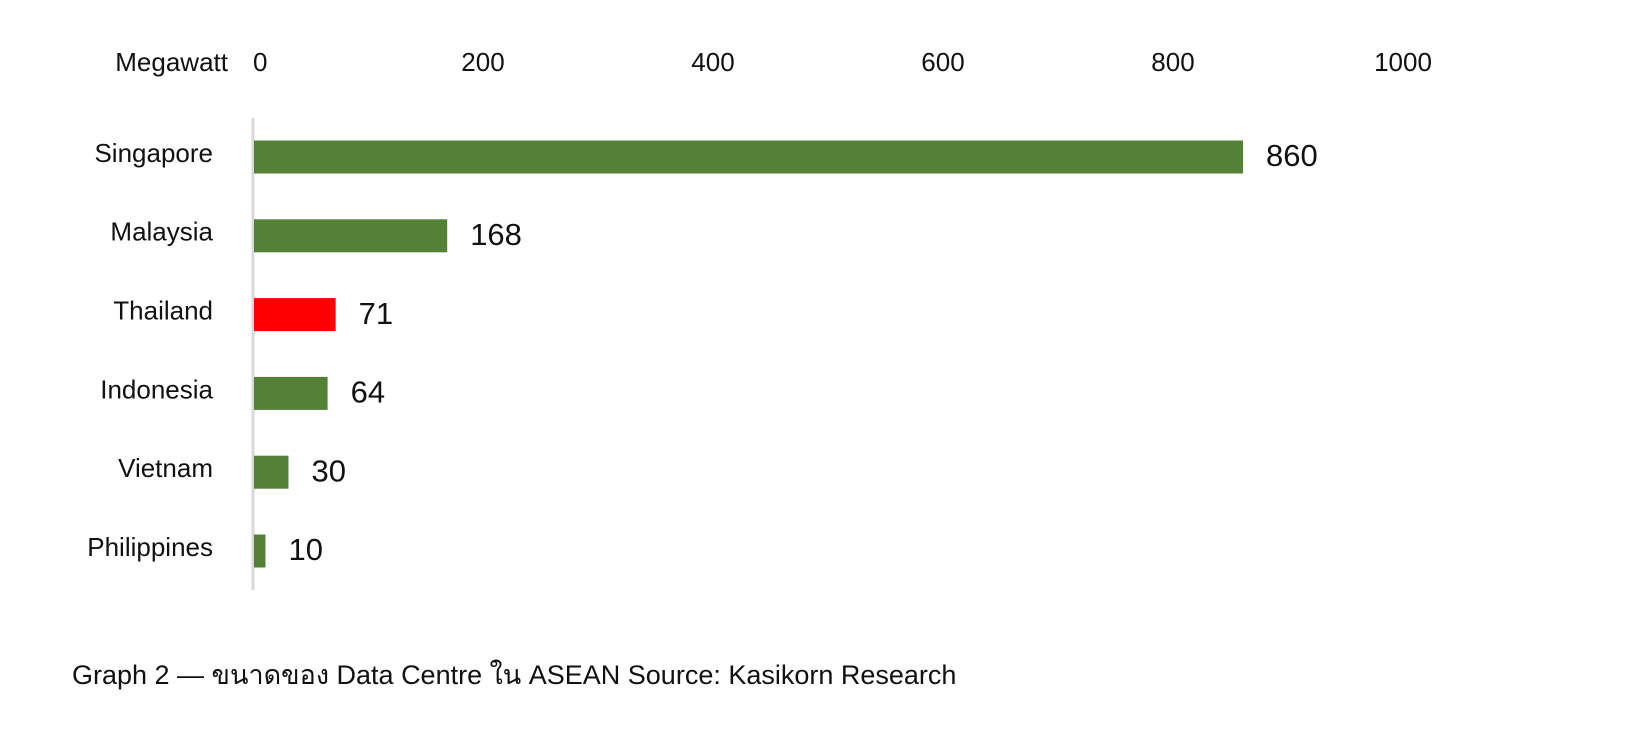  Describe the element at coordinates (171, 62) in the screenshot. I see `axis-label: Megawatt` at that location.